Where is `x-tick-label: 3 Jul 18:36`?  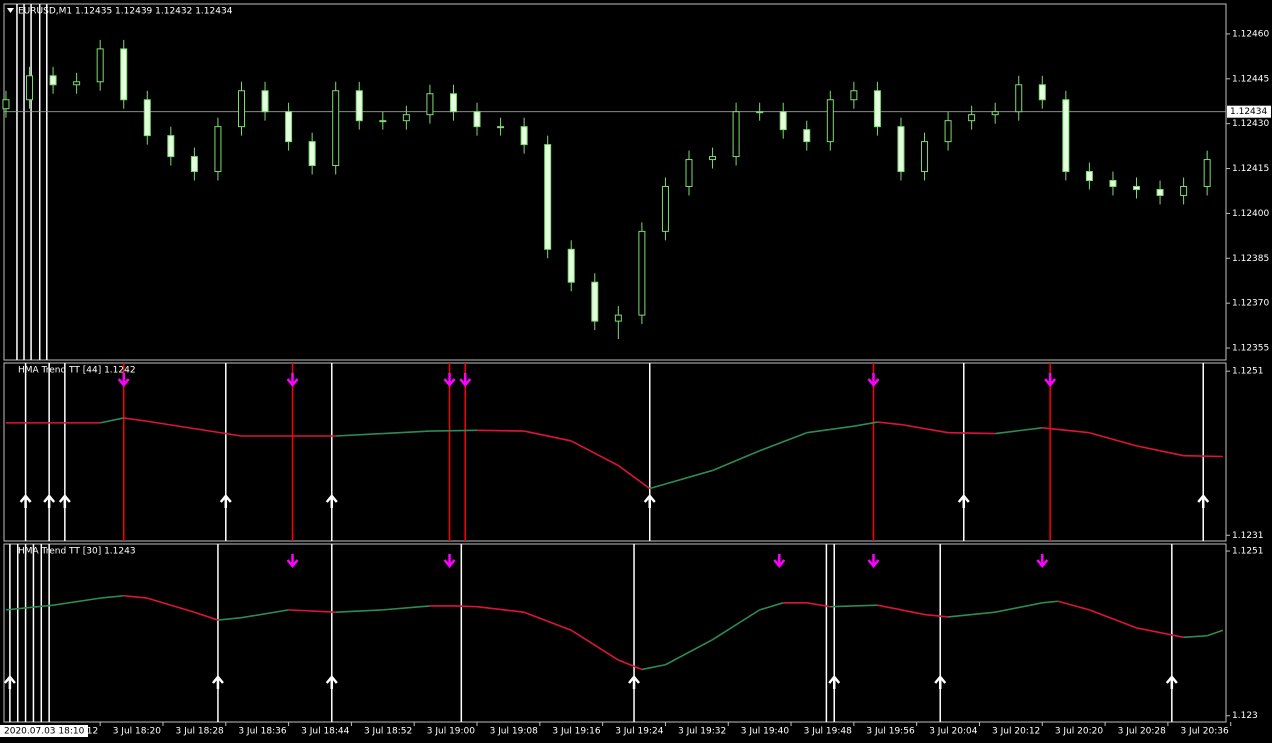
x-tick-label: 3 Jul 18:36 is located at coordinates (262, 732).